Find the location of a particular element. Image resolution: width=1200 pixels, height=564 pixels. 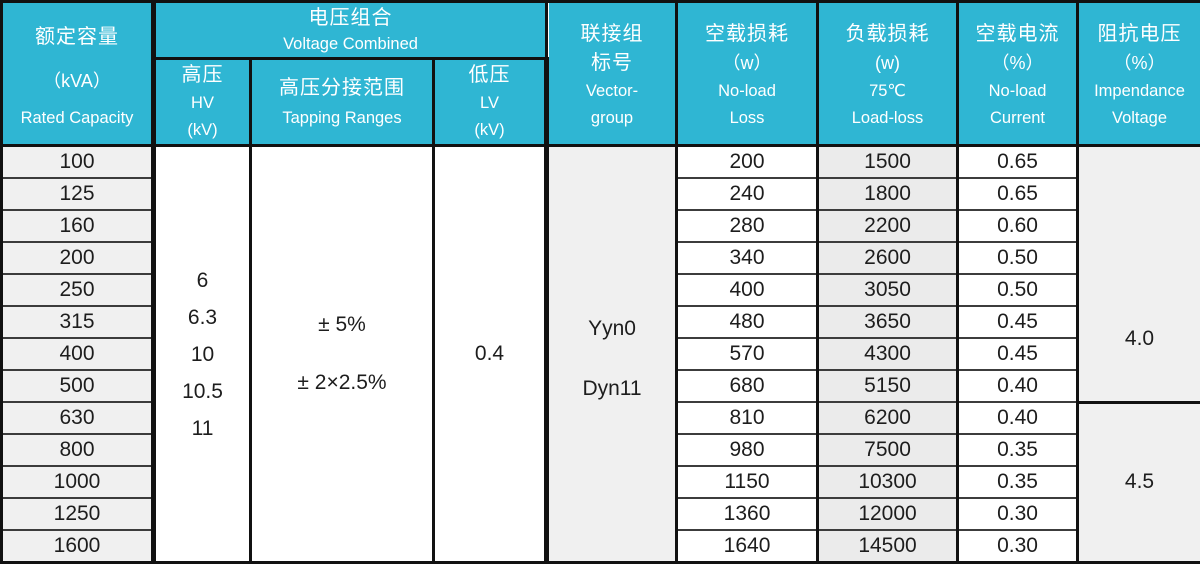

header-no-load-current-zh: 空载电流 is located at coordinates (1017, 34).